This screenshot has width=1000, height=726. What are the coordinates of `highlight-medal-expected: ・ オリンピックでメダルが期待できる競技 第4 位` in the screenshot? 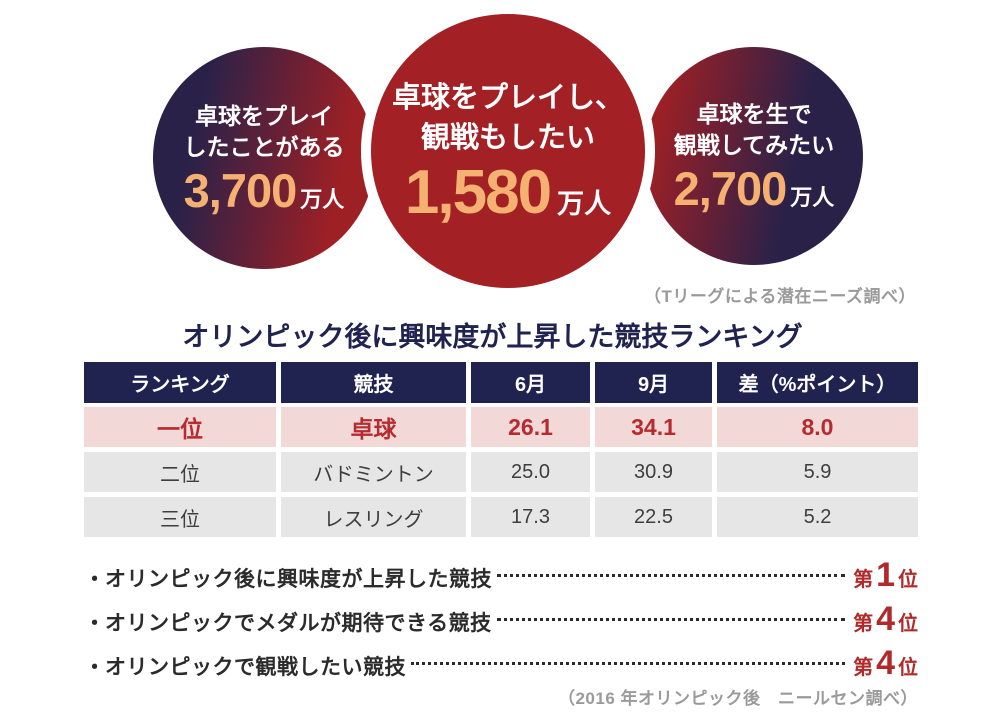 It's located at (501, 619).